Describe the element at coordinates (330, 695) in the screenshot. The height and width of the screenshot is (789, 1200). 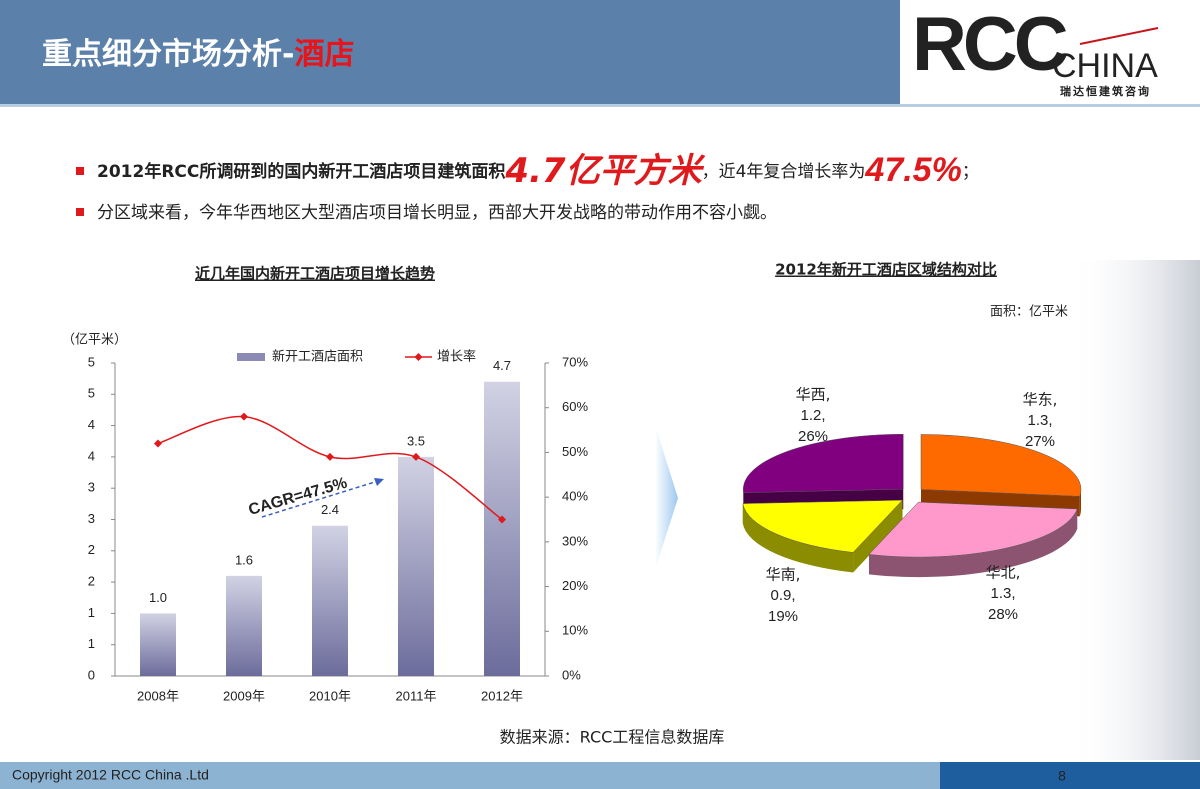
I see `x-tick-label: 2010年` at that location.